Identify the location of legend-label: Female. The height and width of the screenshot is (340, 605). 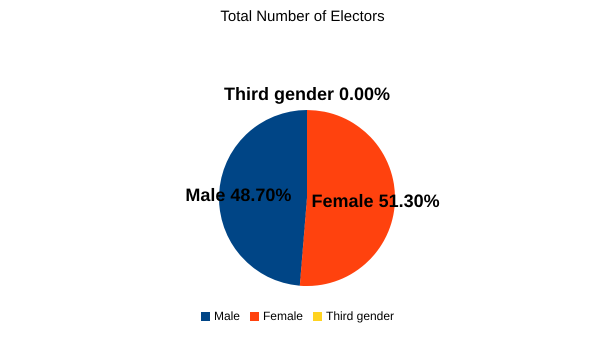
(282, 316).